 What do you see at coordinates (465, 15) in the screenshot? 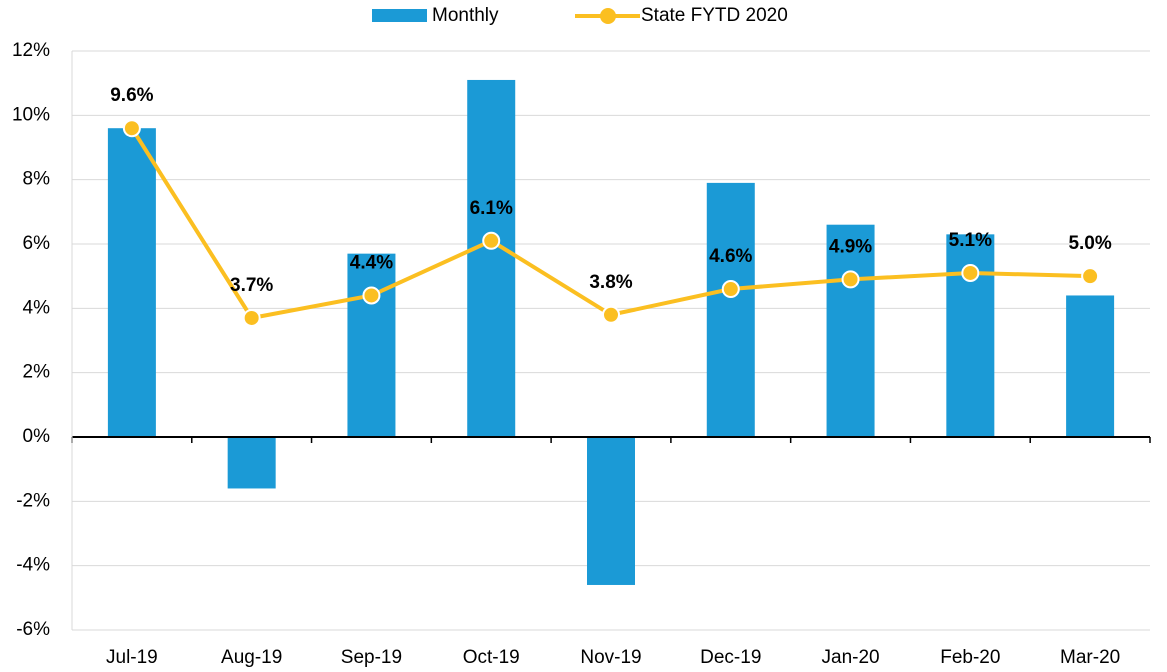
I see `legend-label: Monthly` at bounding box center [465, 15].